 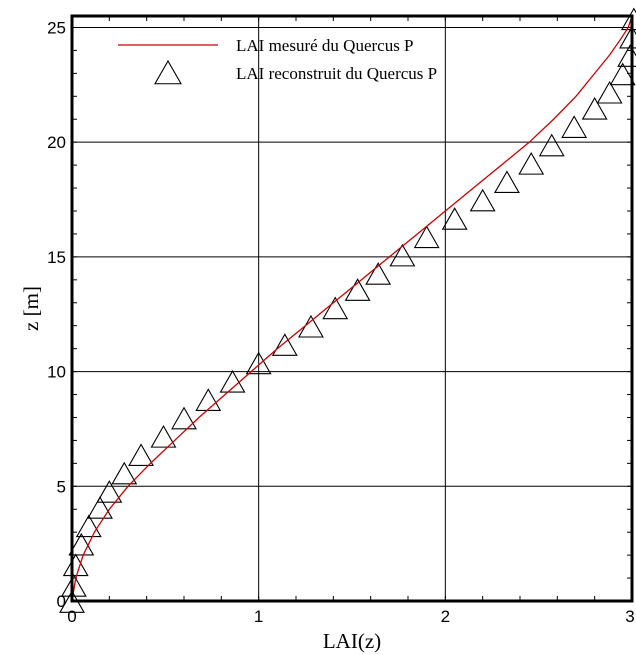 I want to click on x-axis-title: LAI(z), so click(x=352, y=641).